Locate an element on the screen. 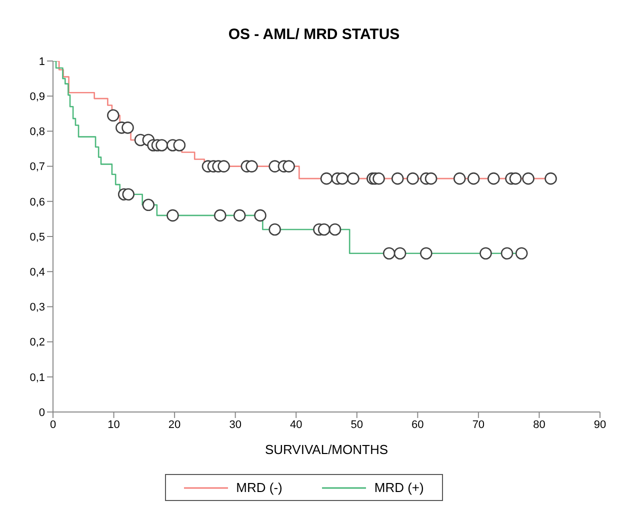  y-tick-label: 0,8 is located at coordinates (37, 132).